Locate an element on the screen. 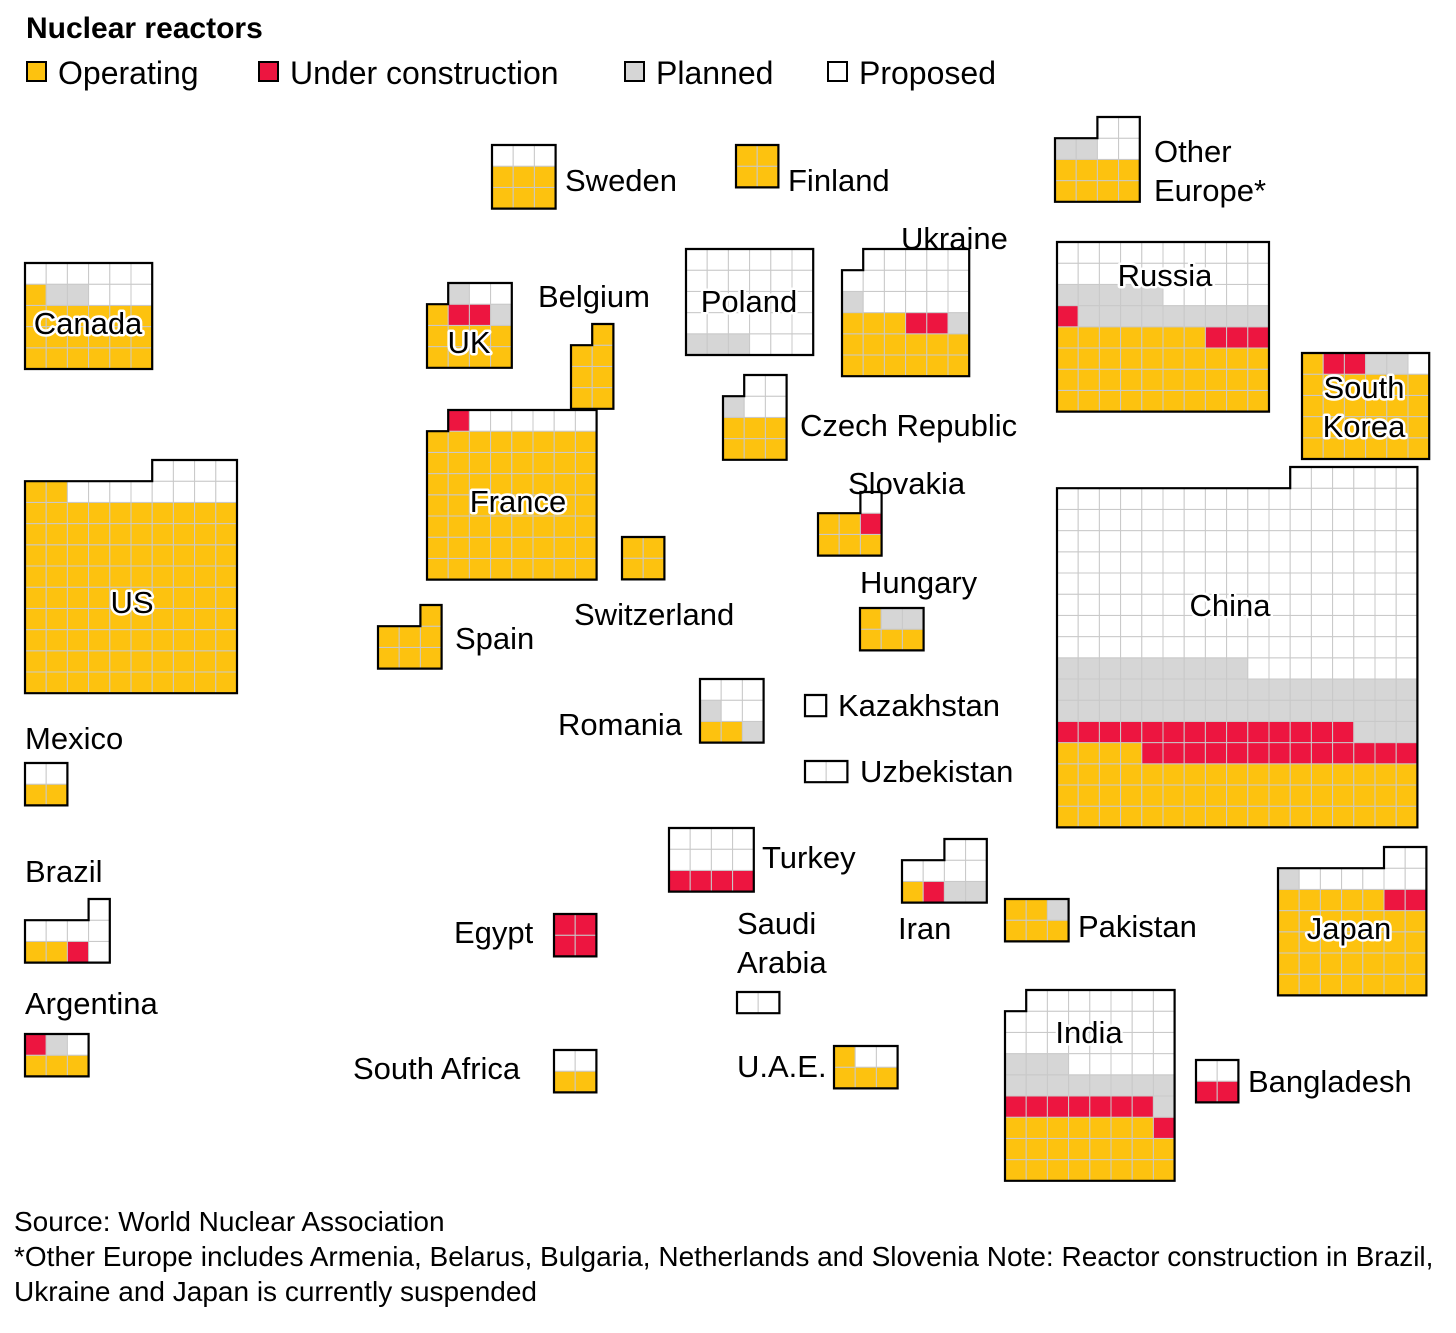 The width and height of the screenshot is (1456, 1333). waffle-russia is located at coordinates (1163, 326).